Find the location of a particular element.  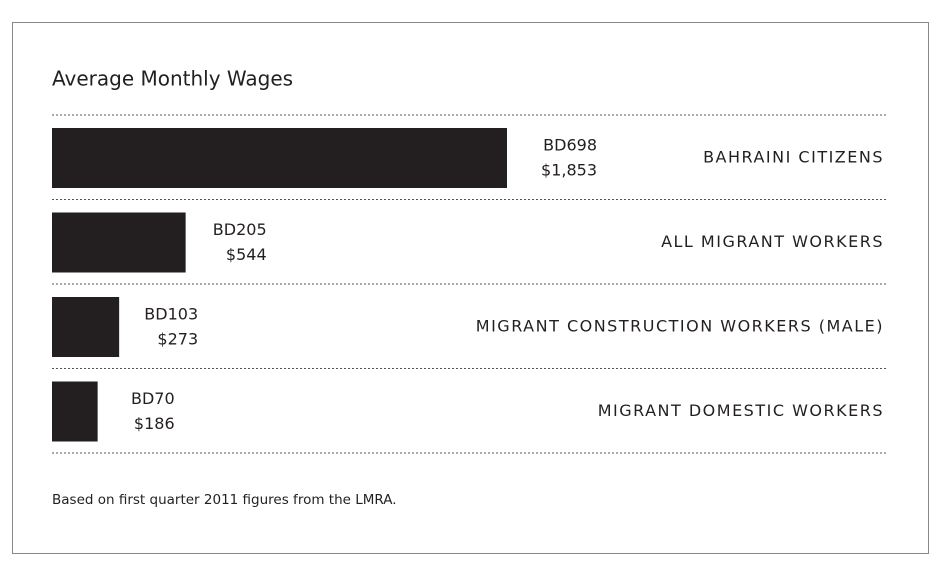

usd-label: $544 is located at coordinates (246, 254).